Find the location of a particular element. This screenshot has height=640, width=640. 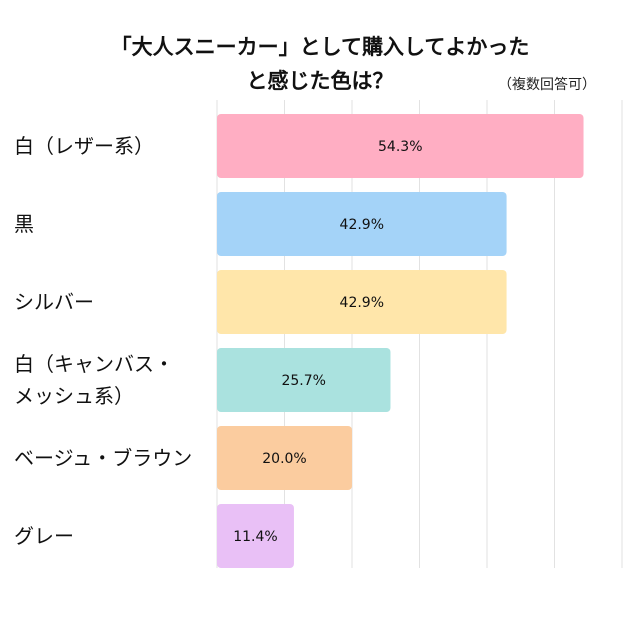

value-label: 20.0% is located at coordinates (284, 459).